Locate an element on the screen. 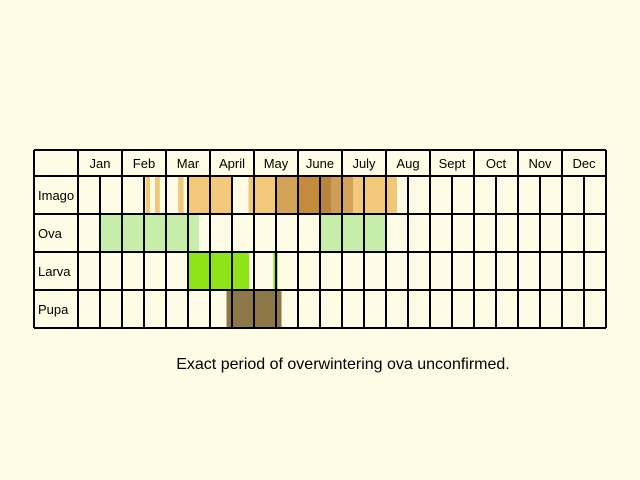 The image size is (640, 480). month-label: May is located at coordinates (276, 163).